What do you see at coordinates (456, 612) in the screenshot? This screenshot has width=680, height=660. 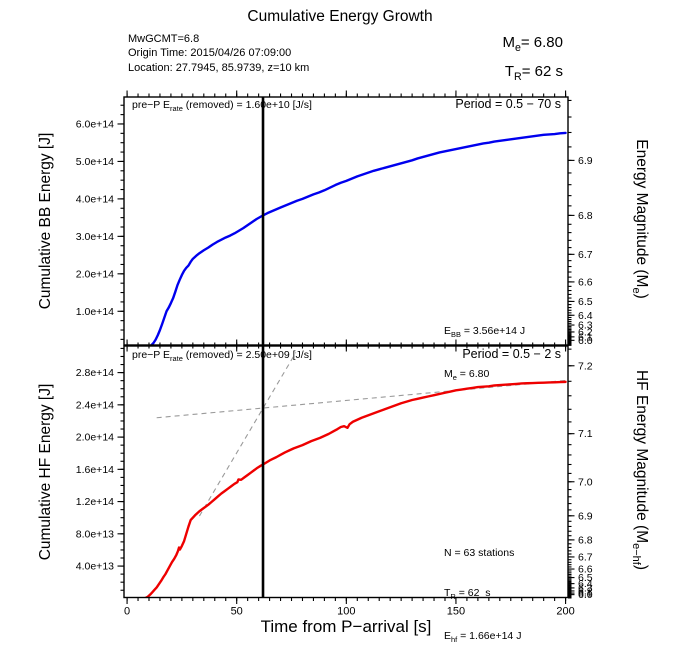 I see `x-tick-label: 150` at bounding box center [456, 612].